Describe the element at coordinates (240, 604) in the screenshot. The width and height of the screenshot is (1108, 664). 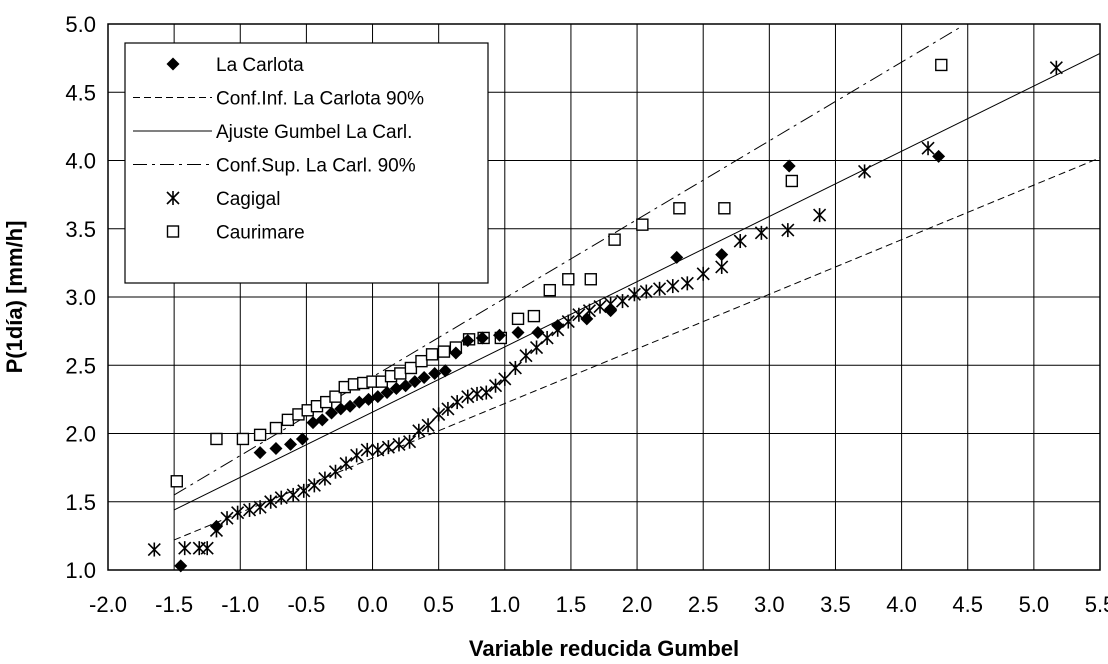
I see `x-tick-label: -1.0` at that location.